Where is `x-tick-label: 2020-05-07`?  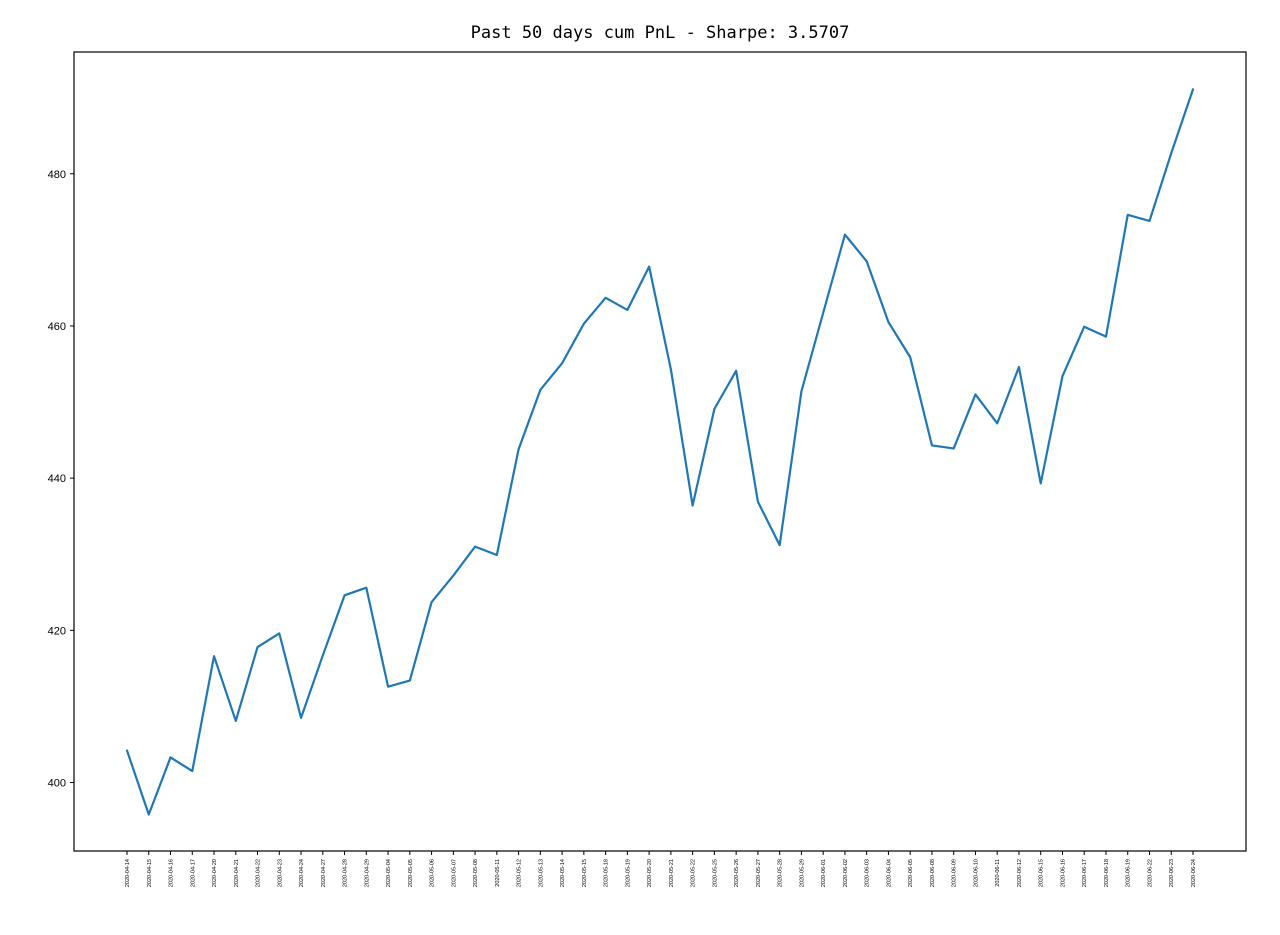
x-tick-label: 2020-05-07 is located at coordinates (454, 873).